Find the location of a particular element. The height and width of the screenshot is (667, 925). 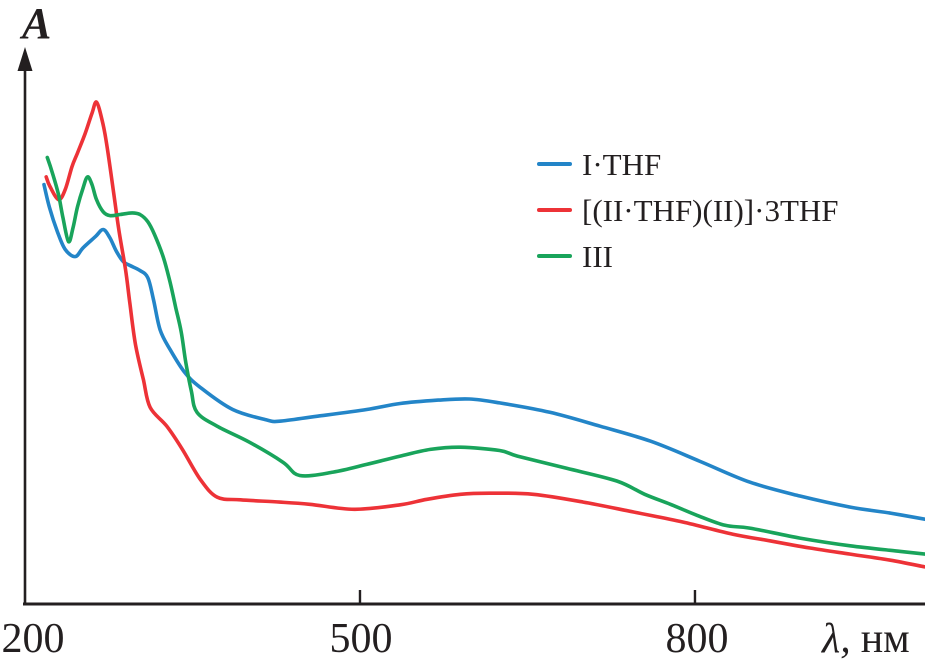

legend-swatch-blue-line is located at coordinates (554, 164).